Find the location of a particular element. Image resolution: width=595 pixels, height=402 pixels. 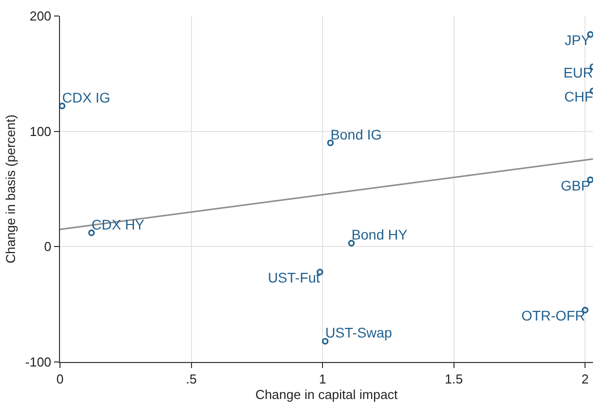

x-tick-label: 2 is located at coordinates (585, 379).